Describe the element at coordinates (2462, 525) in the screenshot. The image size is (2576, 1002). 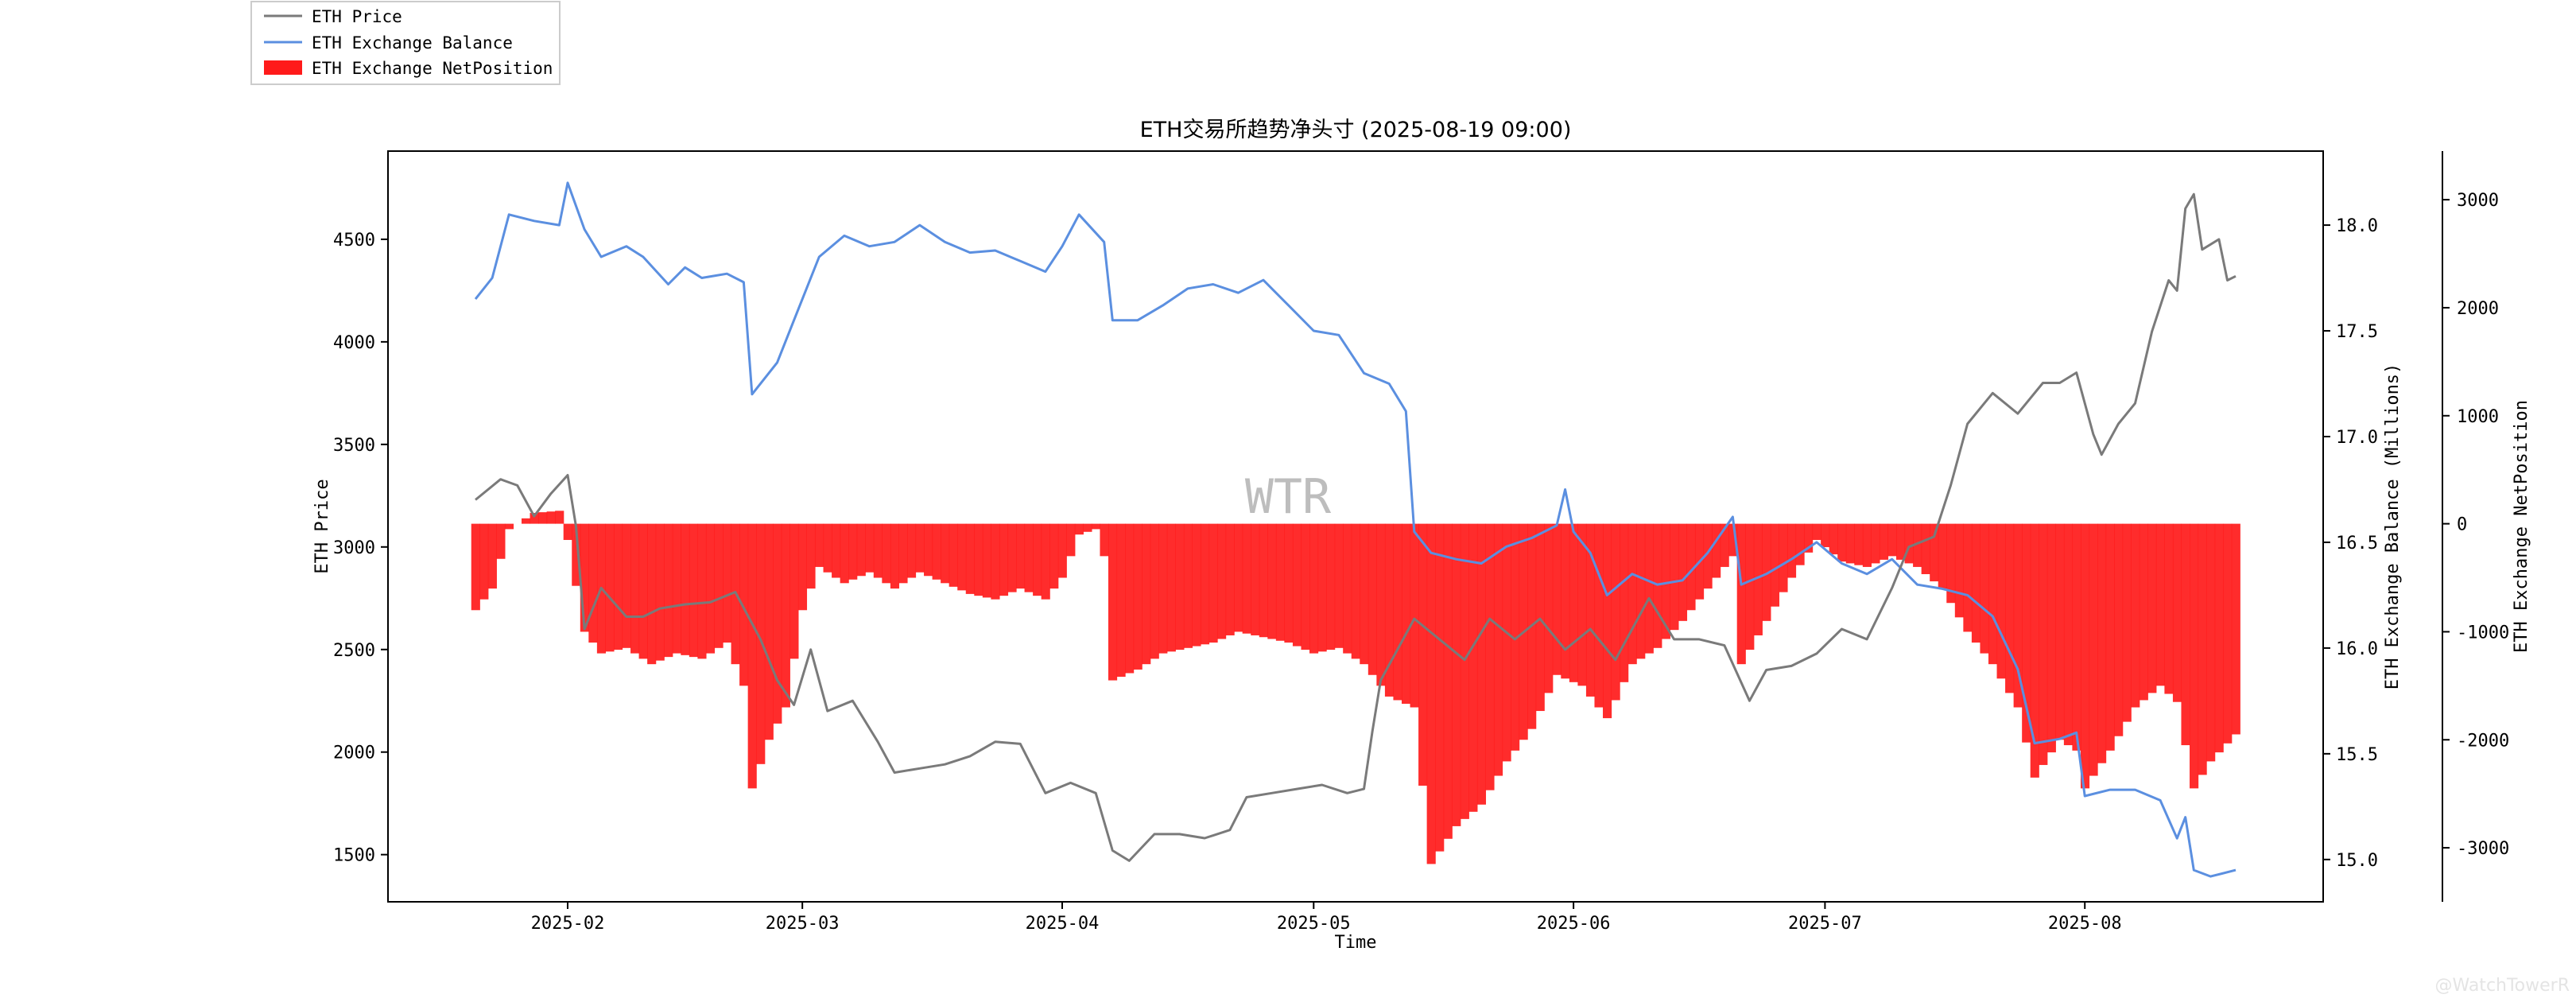
I see `right2-tick-label: 0` at that location.